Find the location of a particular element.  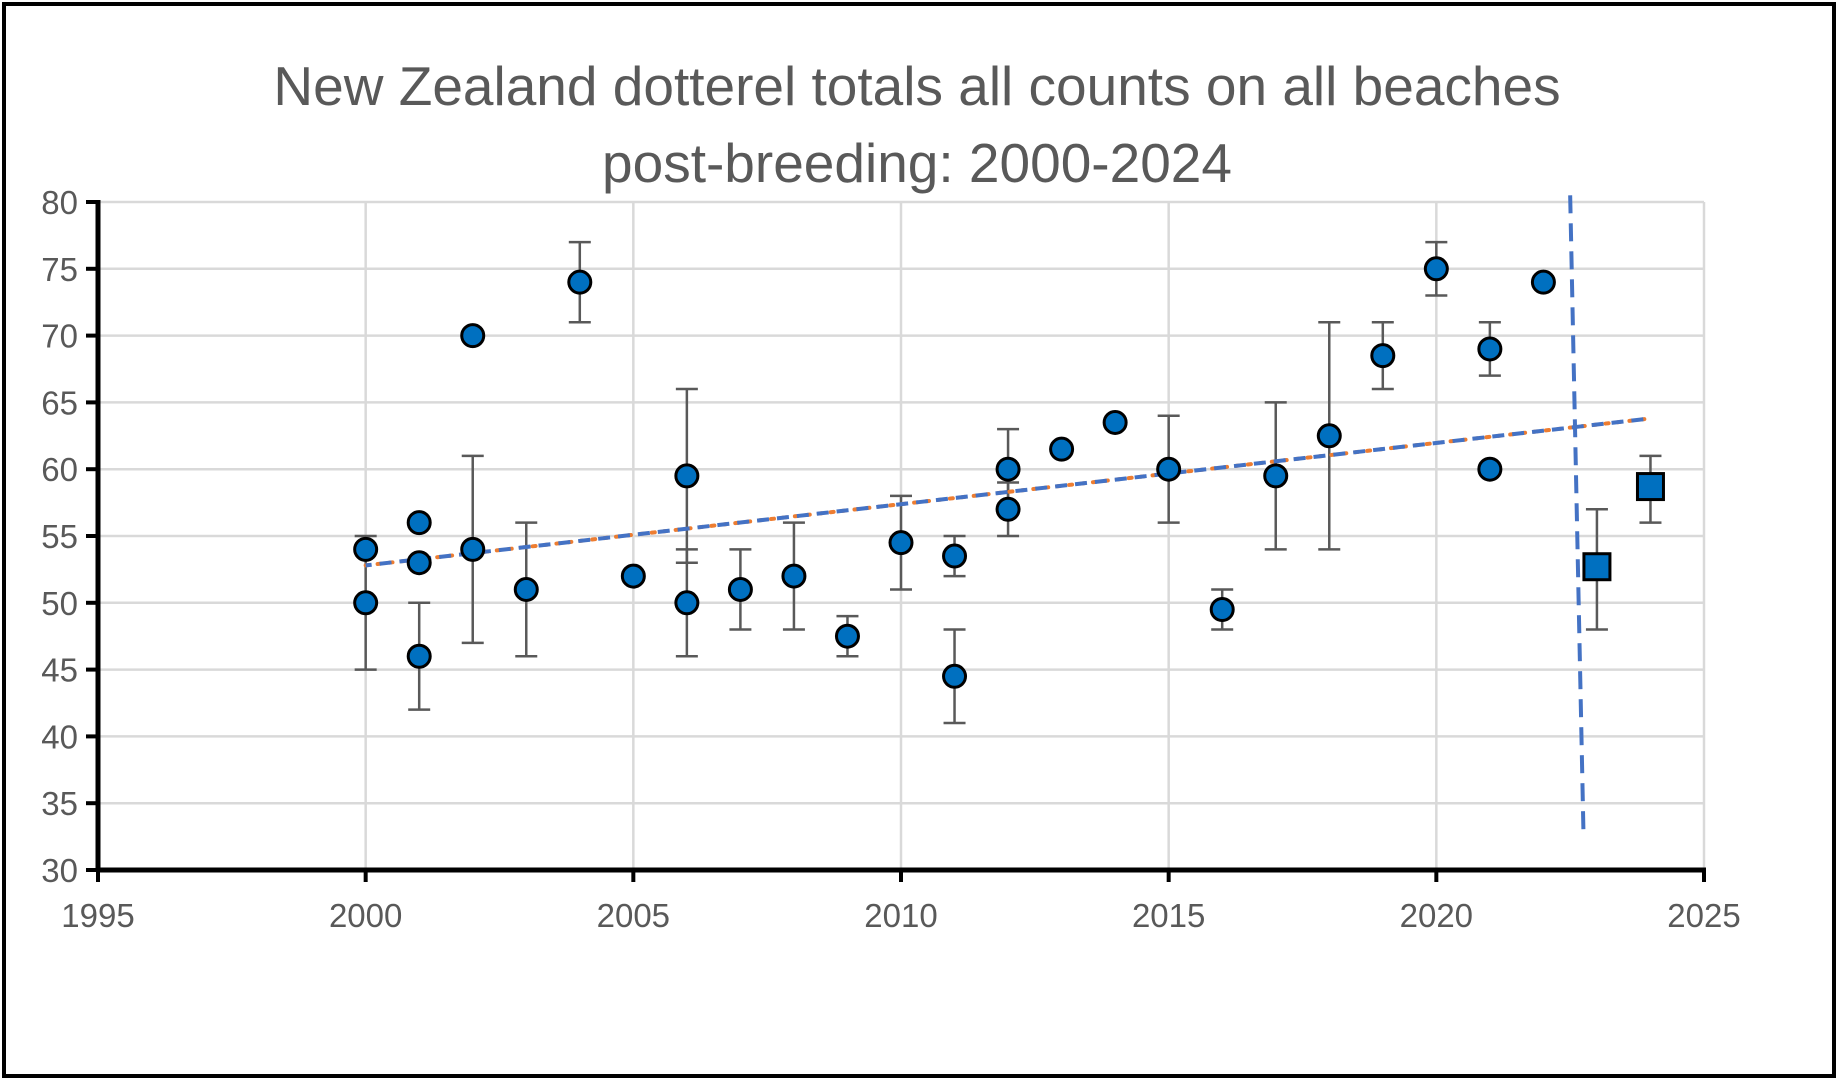

y-tick-label: 60 is located at coordinates (59, 469).